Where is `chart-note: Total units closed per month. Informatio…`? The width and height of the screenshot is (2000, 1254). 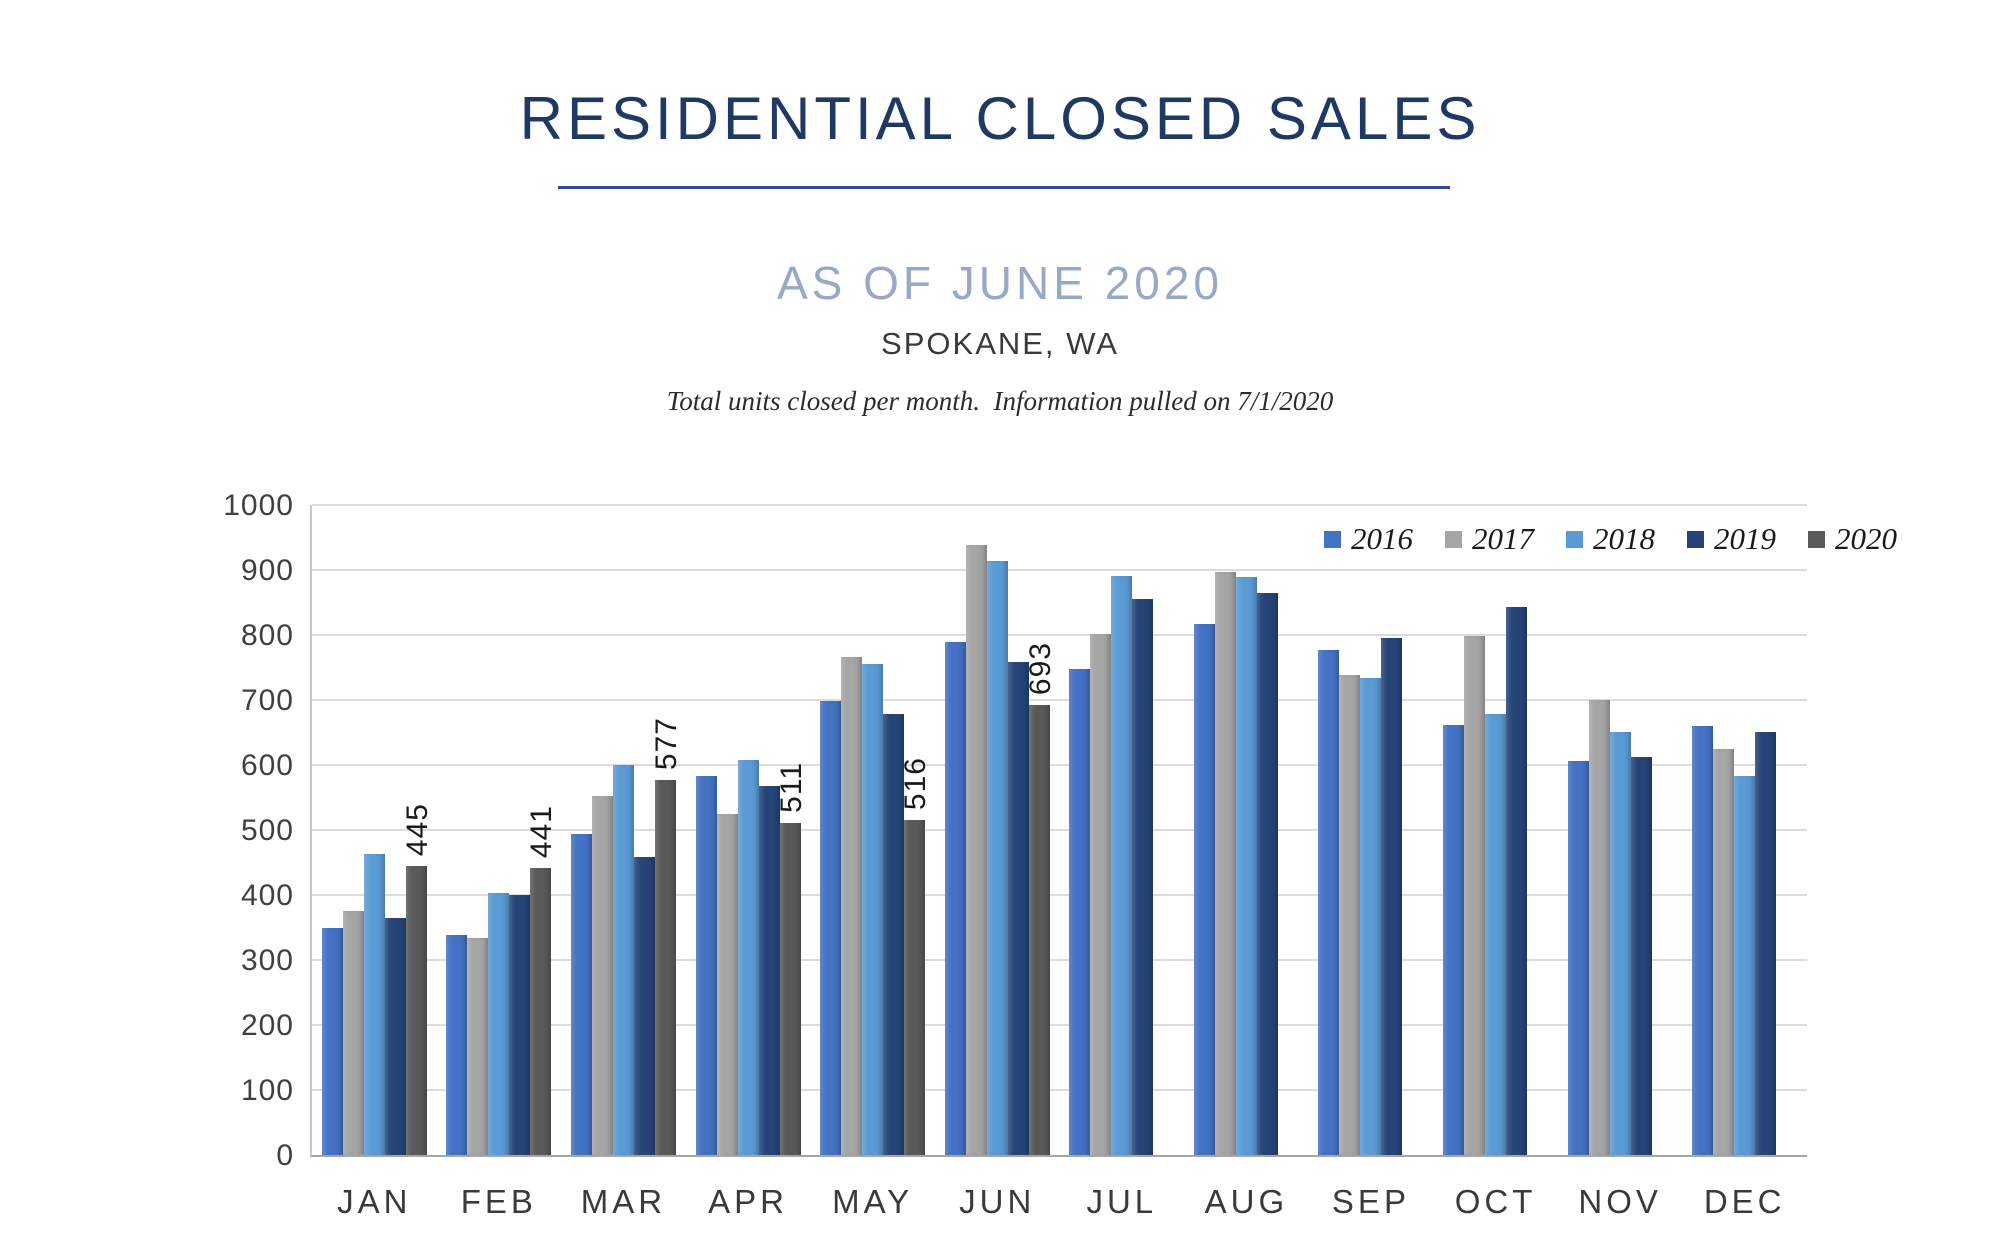 chart-note: Total units closed per month. Informatio… is located at coordinates (1000, 401).